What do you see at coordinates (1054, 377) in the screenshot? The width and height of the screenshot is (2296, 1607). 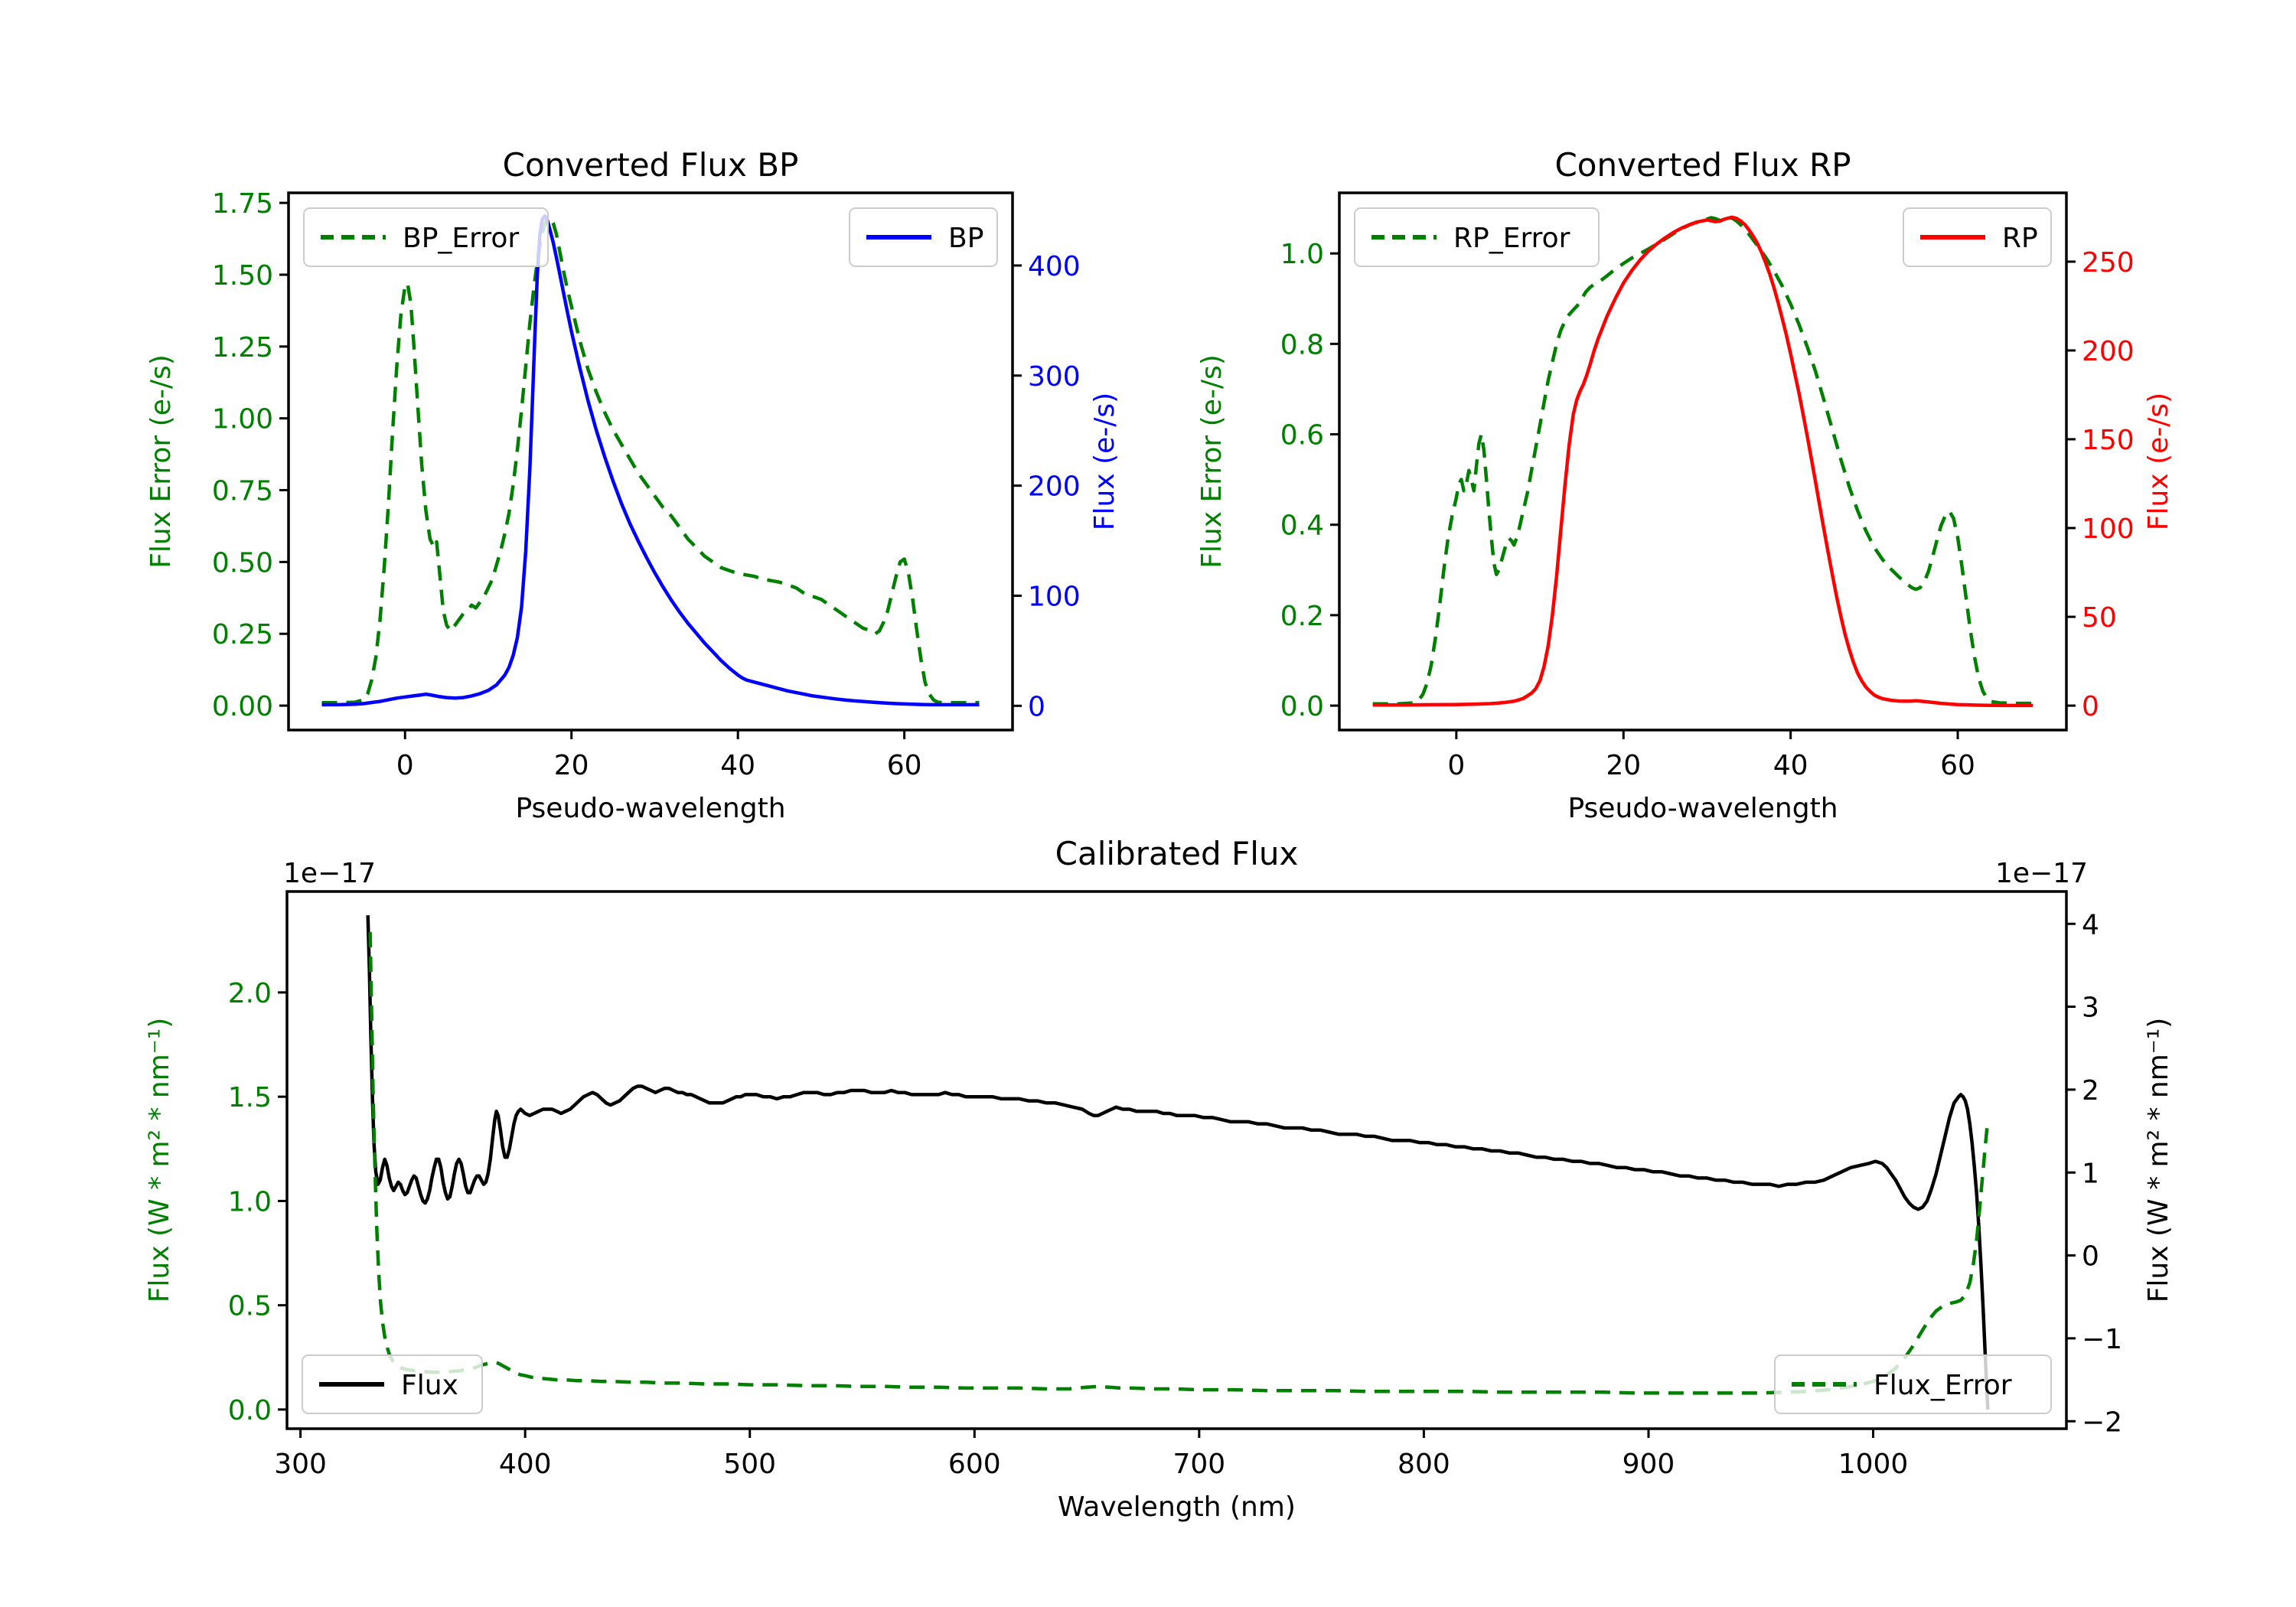 I see `bp-right-tick-label: 300` at bounding box center [1054, 377].